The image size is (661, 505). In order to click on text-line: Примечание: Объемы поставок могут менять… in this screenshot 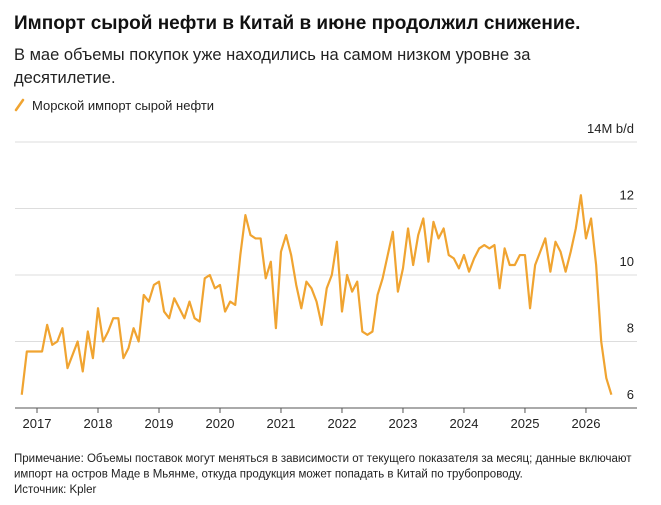, I will do `click(323, 459)`.